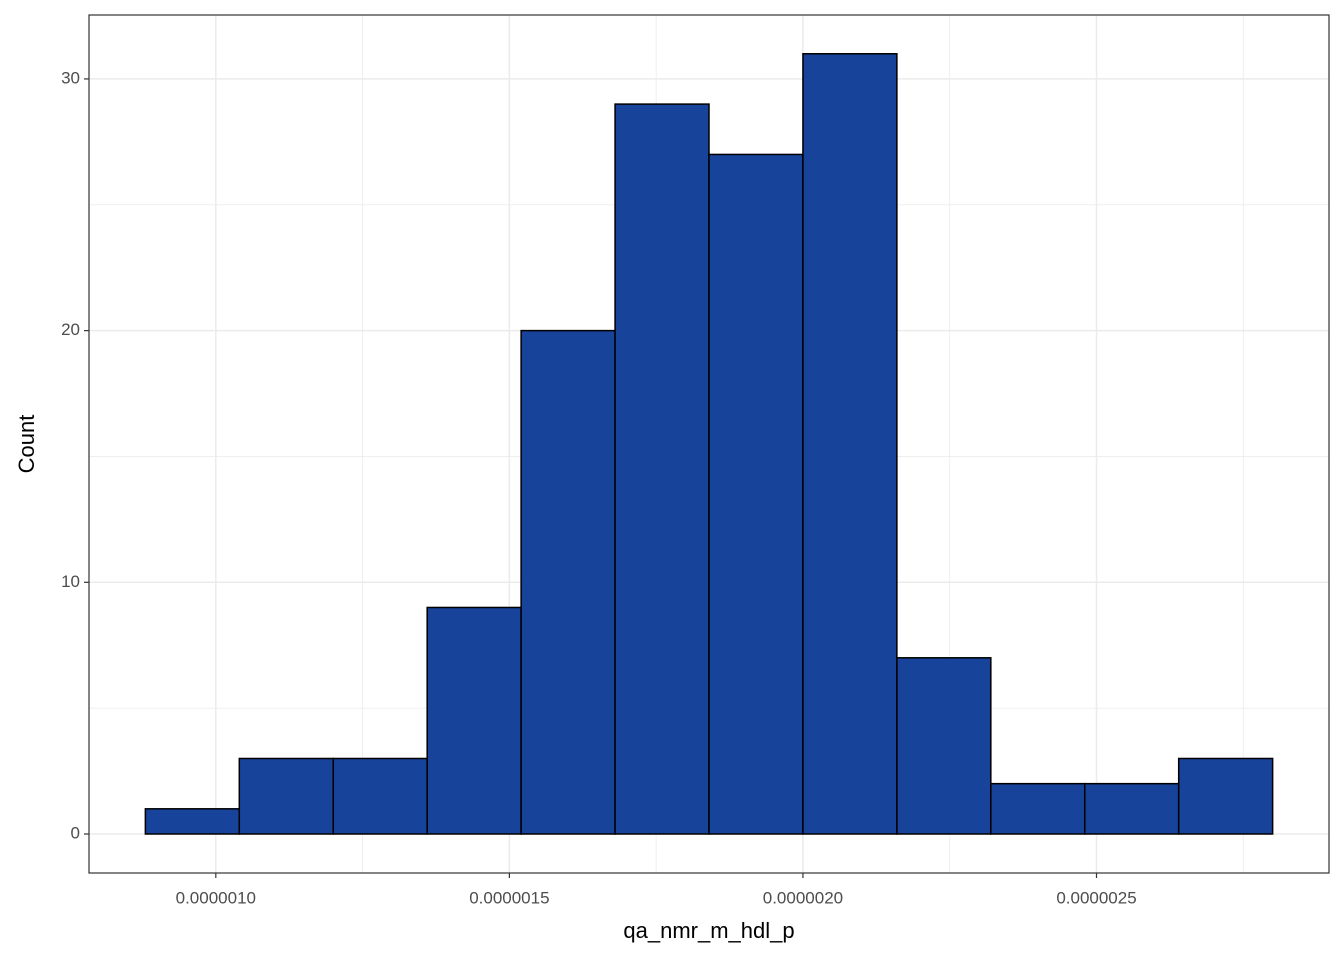  I want to click on x-tick-label: 0.0000015, so click(509, 897).